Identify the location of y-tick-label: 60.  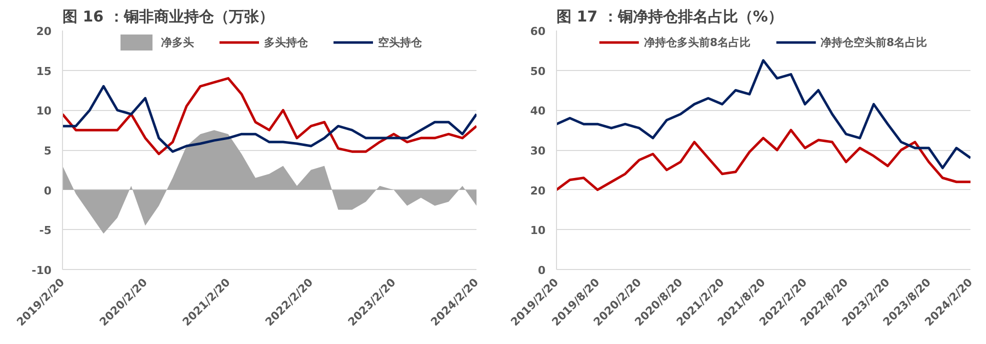
(538, 31).